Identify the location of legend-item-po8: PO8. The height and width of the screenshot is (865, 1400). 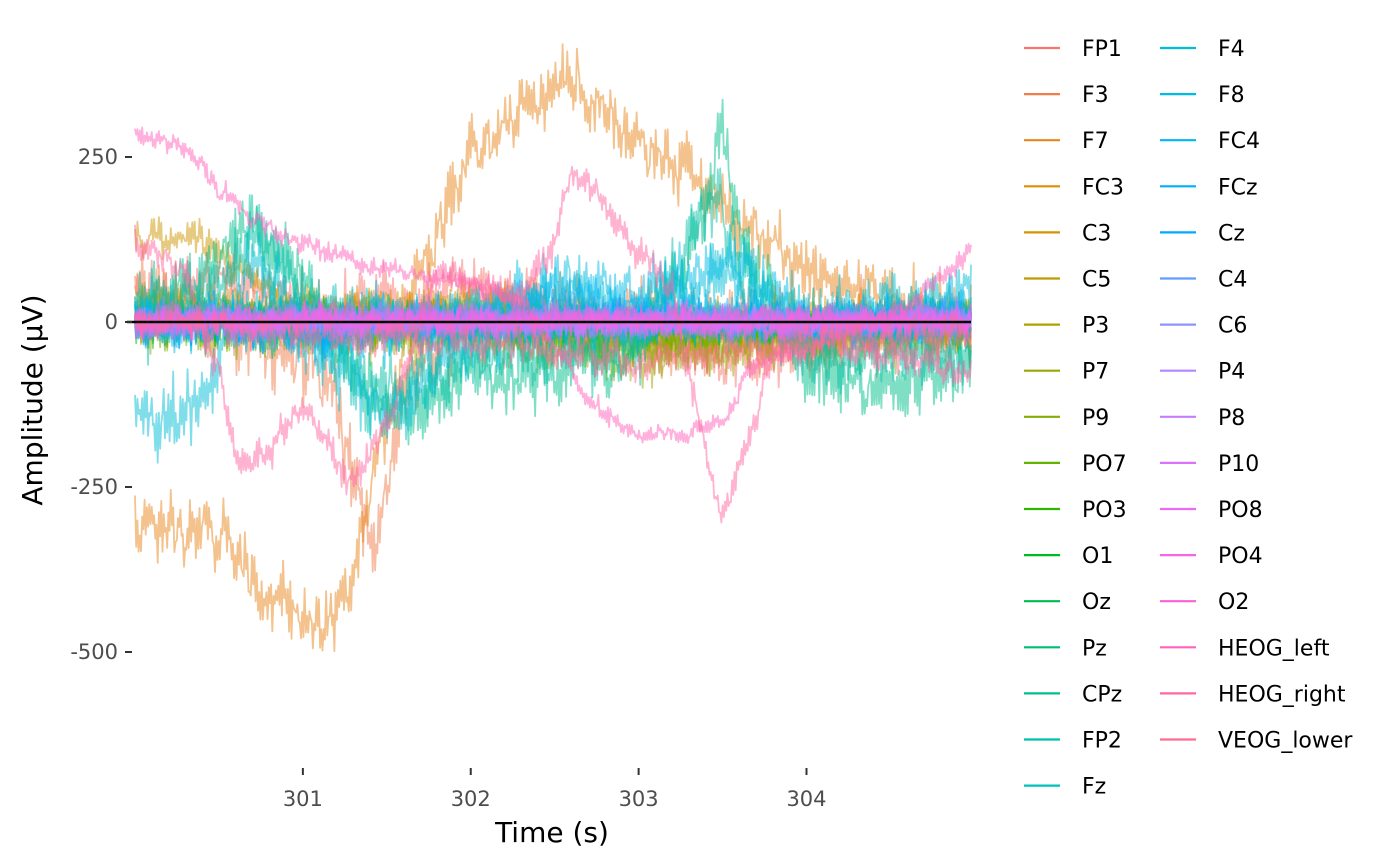
(1211, 510).